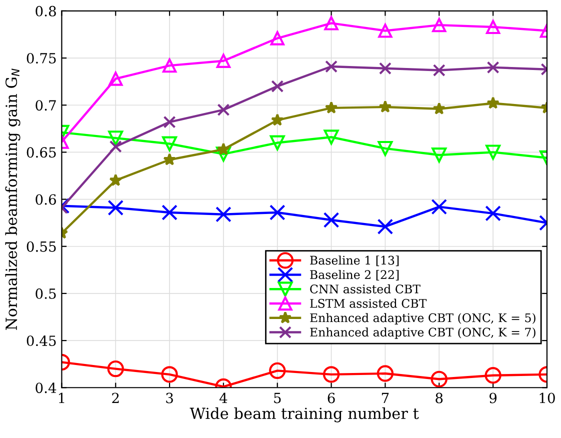 This screenshot has width=561, height=438. Describe the element at coordinates (423, 333) in the screenshot. I see `legend-label: Enhanced adaptive CBT (ONC, K = 7)` at that location.